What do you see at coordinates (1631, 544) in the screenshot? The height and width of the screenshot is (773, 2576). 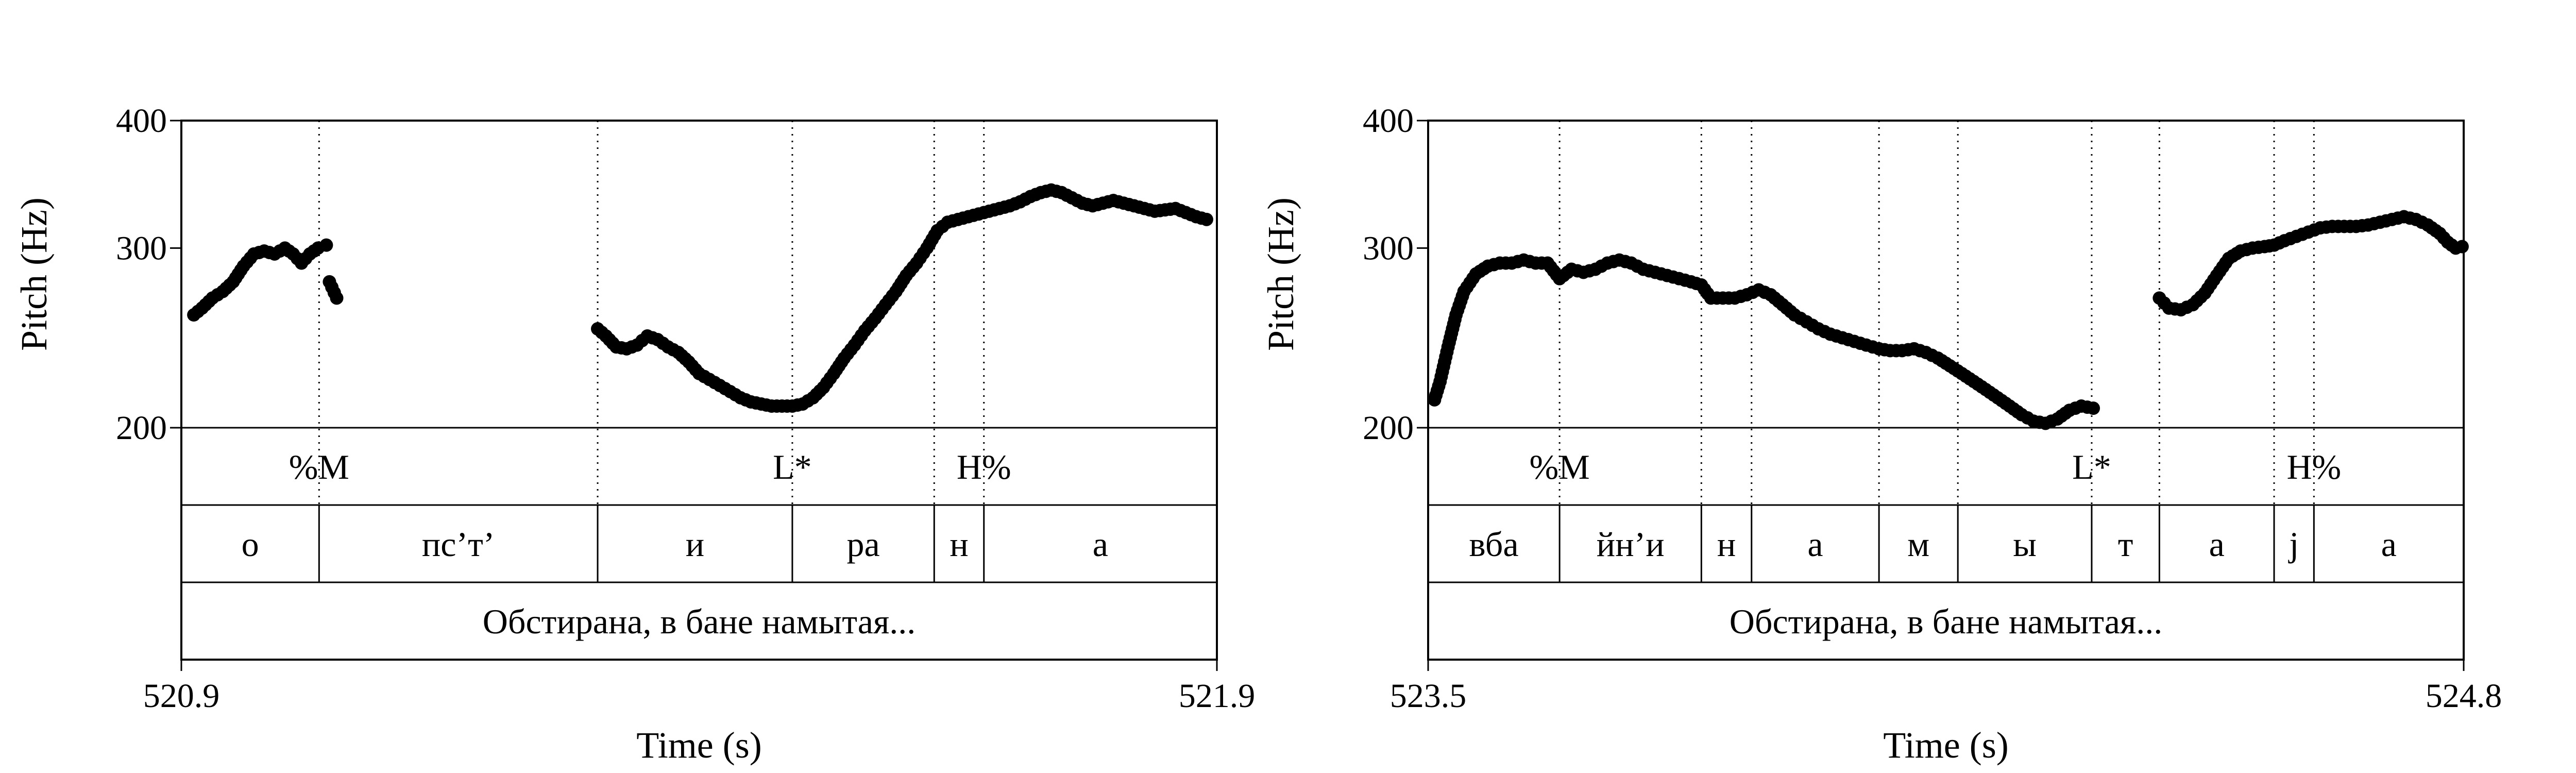 I see `segment-label: йн’и` at bounding box center [1631, 544].